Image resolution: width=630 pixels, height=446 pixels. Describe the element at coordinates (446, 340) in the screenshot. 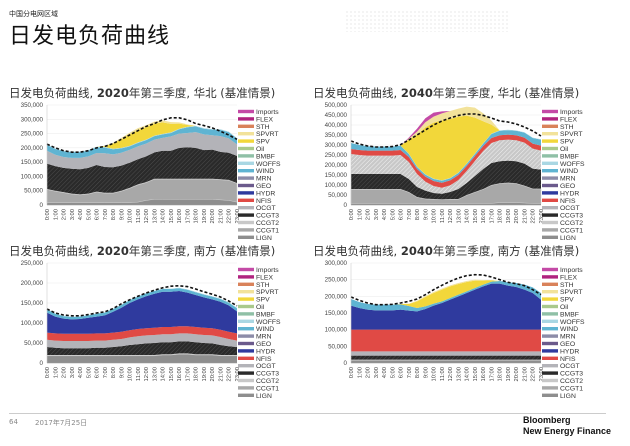

I see `area-nfis` at that location.